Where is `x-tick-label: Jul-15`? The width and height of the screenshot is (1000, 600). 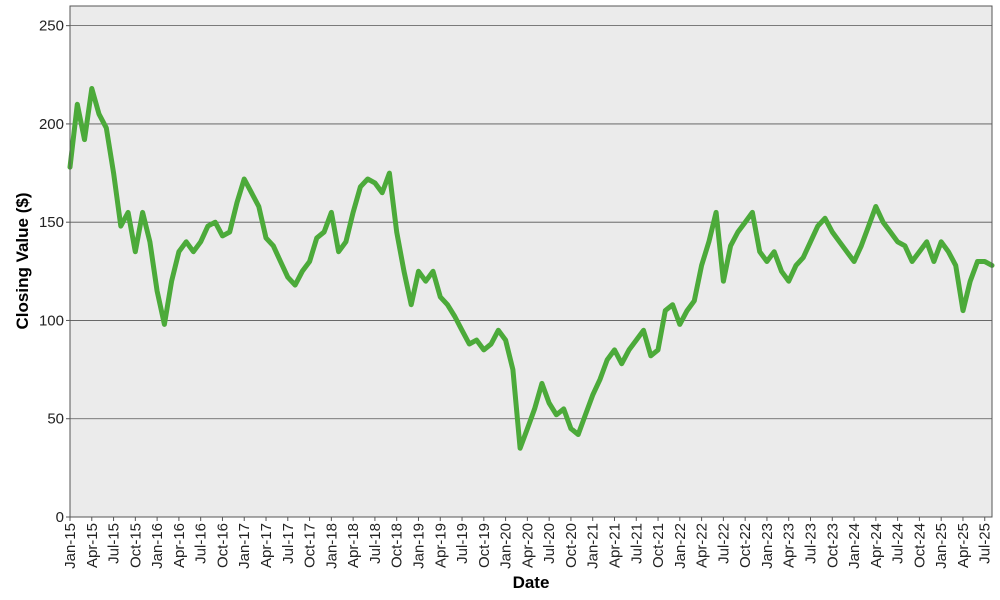
x-tick-label: Jul-15 is located at coordinates (114, 543).